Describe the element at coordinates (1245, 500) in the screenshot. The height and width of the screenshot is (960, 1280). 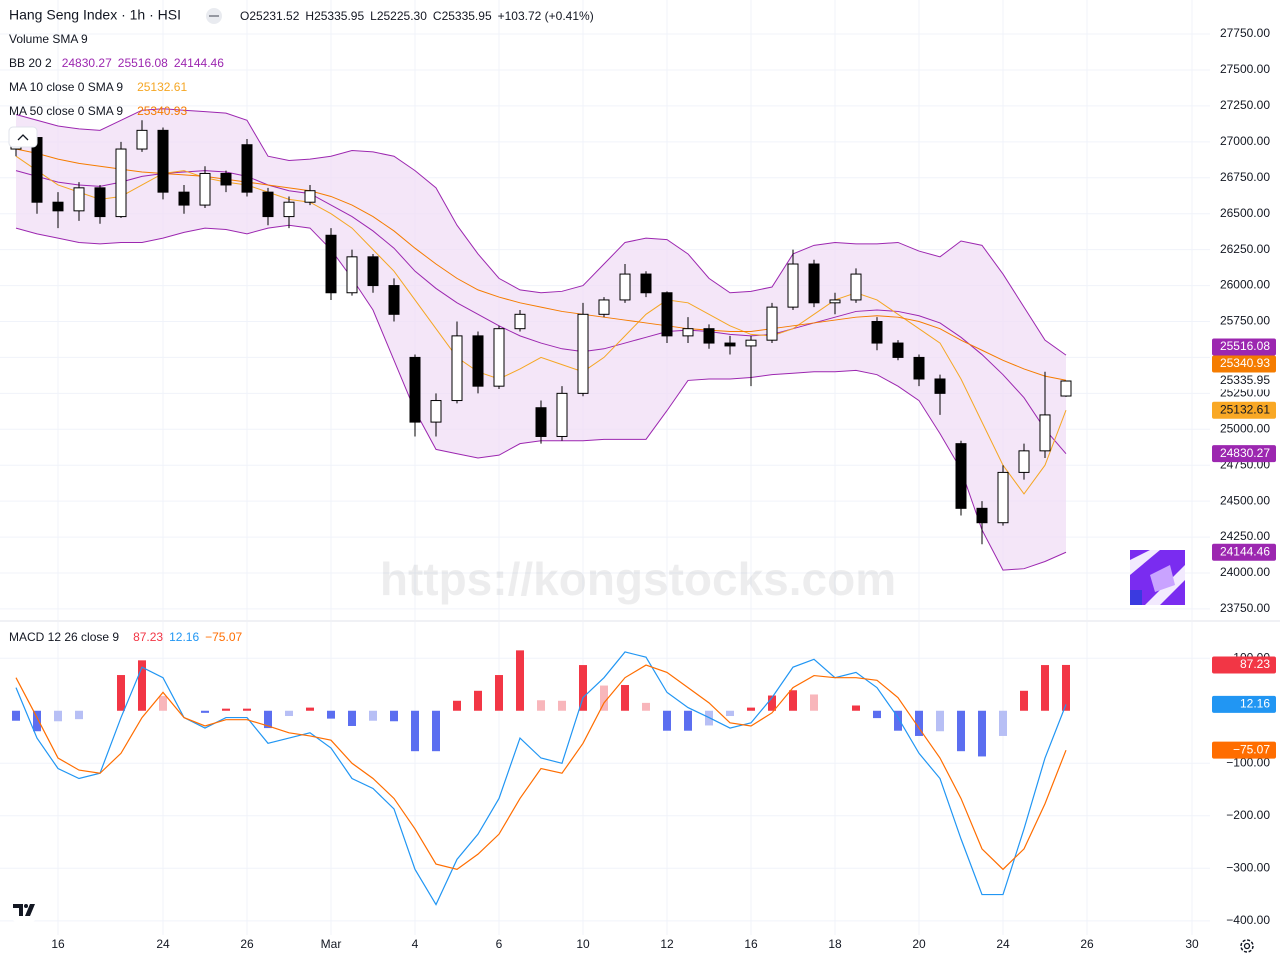
I see `y-tick-label: 24500.00` at that location.